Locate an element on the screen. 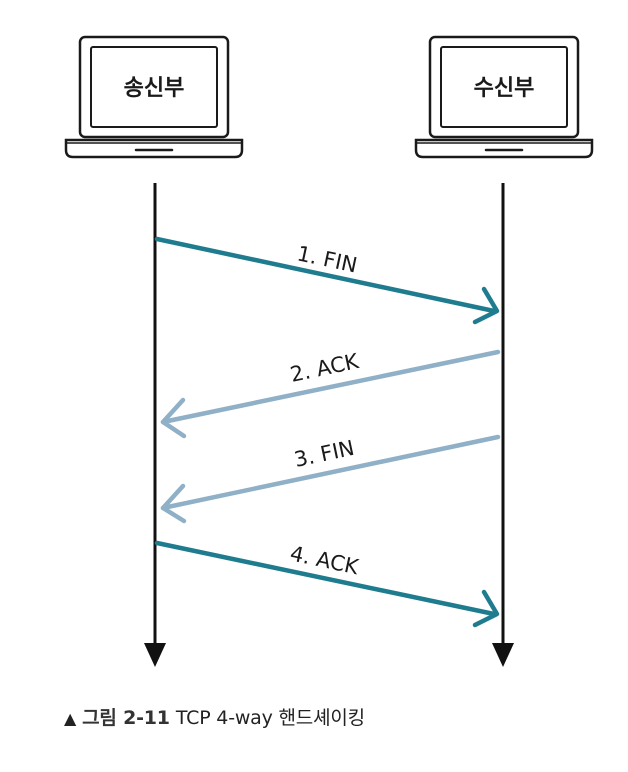 This screenshot has height=772, width=628. message-3-label: 3. FIN is located at coordinates (324, 454).